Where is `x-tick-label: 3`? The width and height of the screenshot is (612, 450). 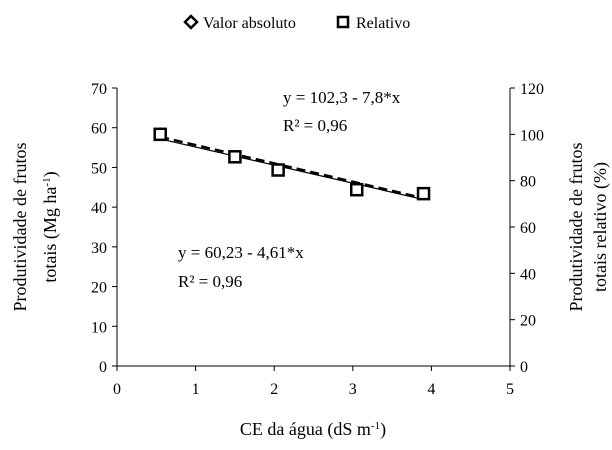
x-tick-label: 3 is located at coordinates (353, 389).